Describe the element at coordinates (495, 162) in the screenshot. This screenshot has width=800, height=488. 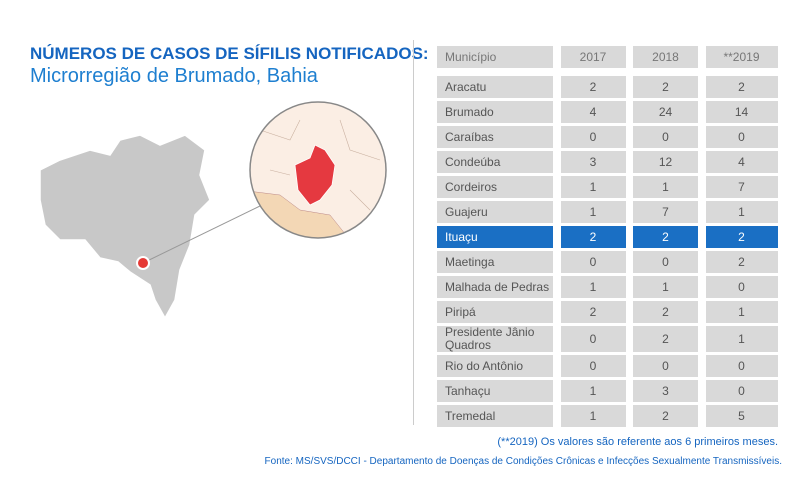
I see `municipality: Condeúba` at that location.